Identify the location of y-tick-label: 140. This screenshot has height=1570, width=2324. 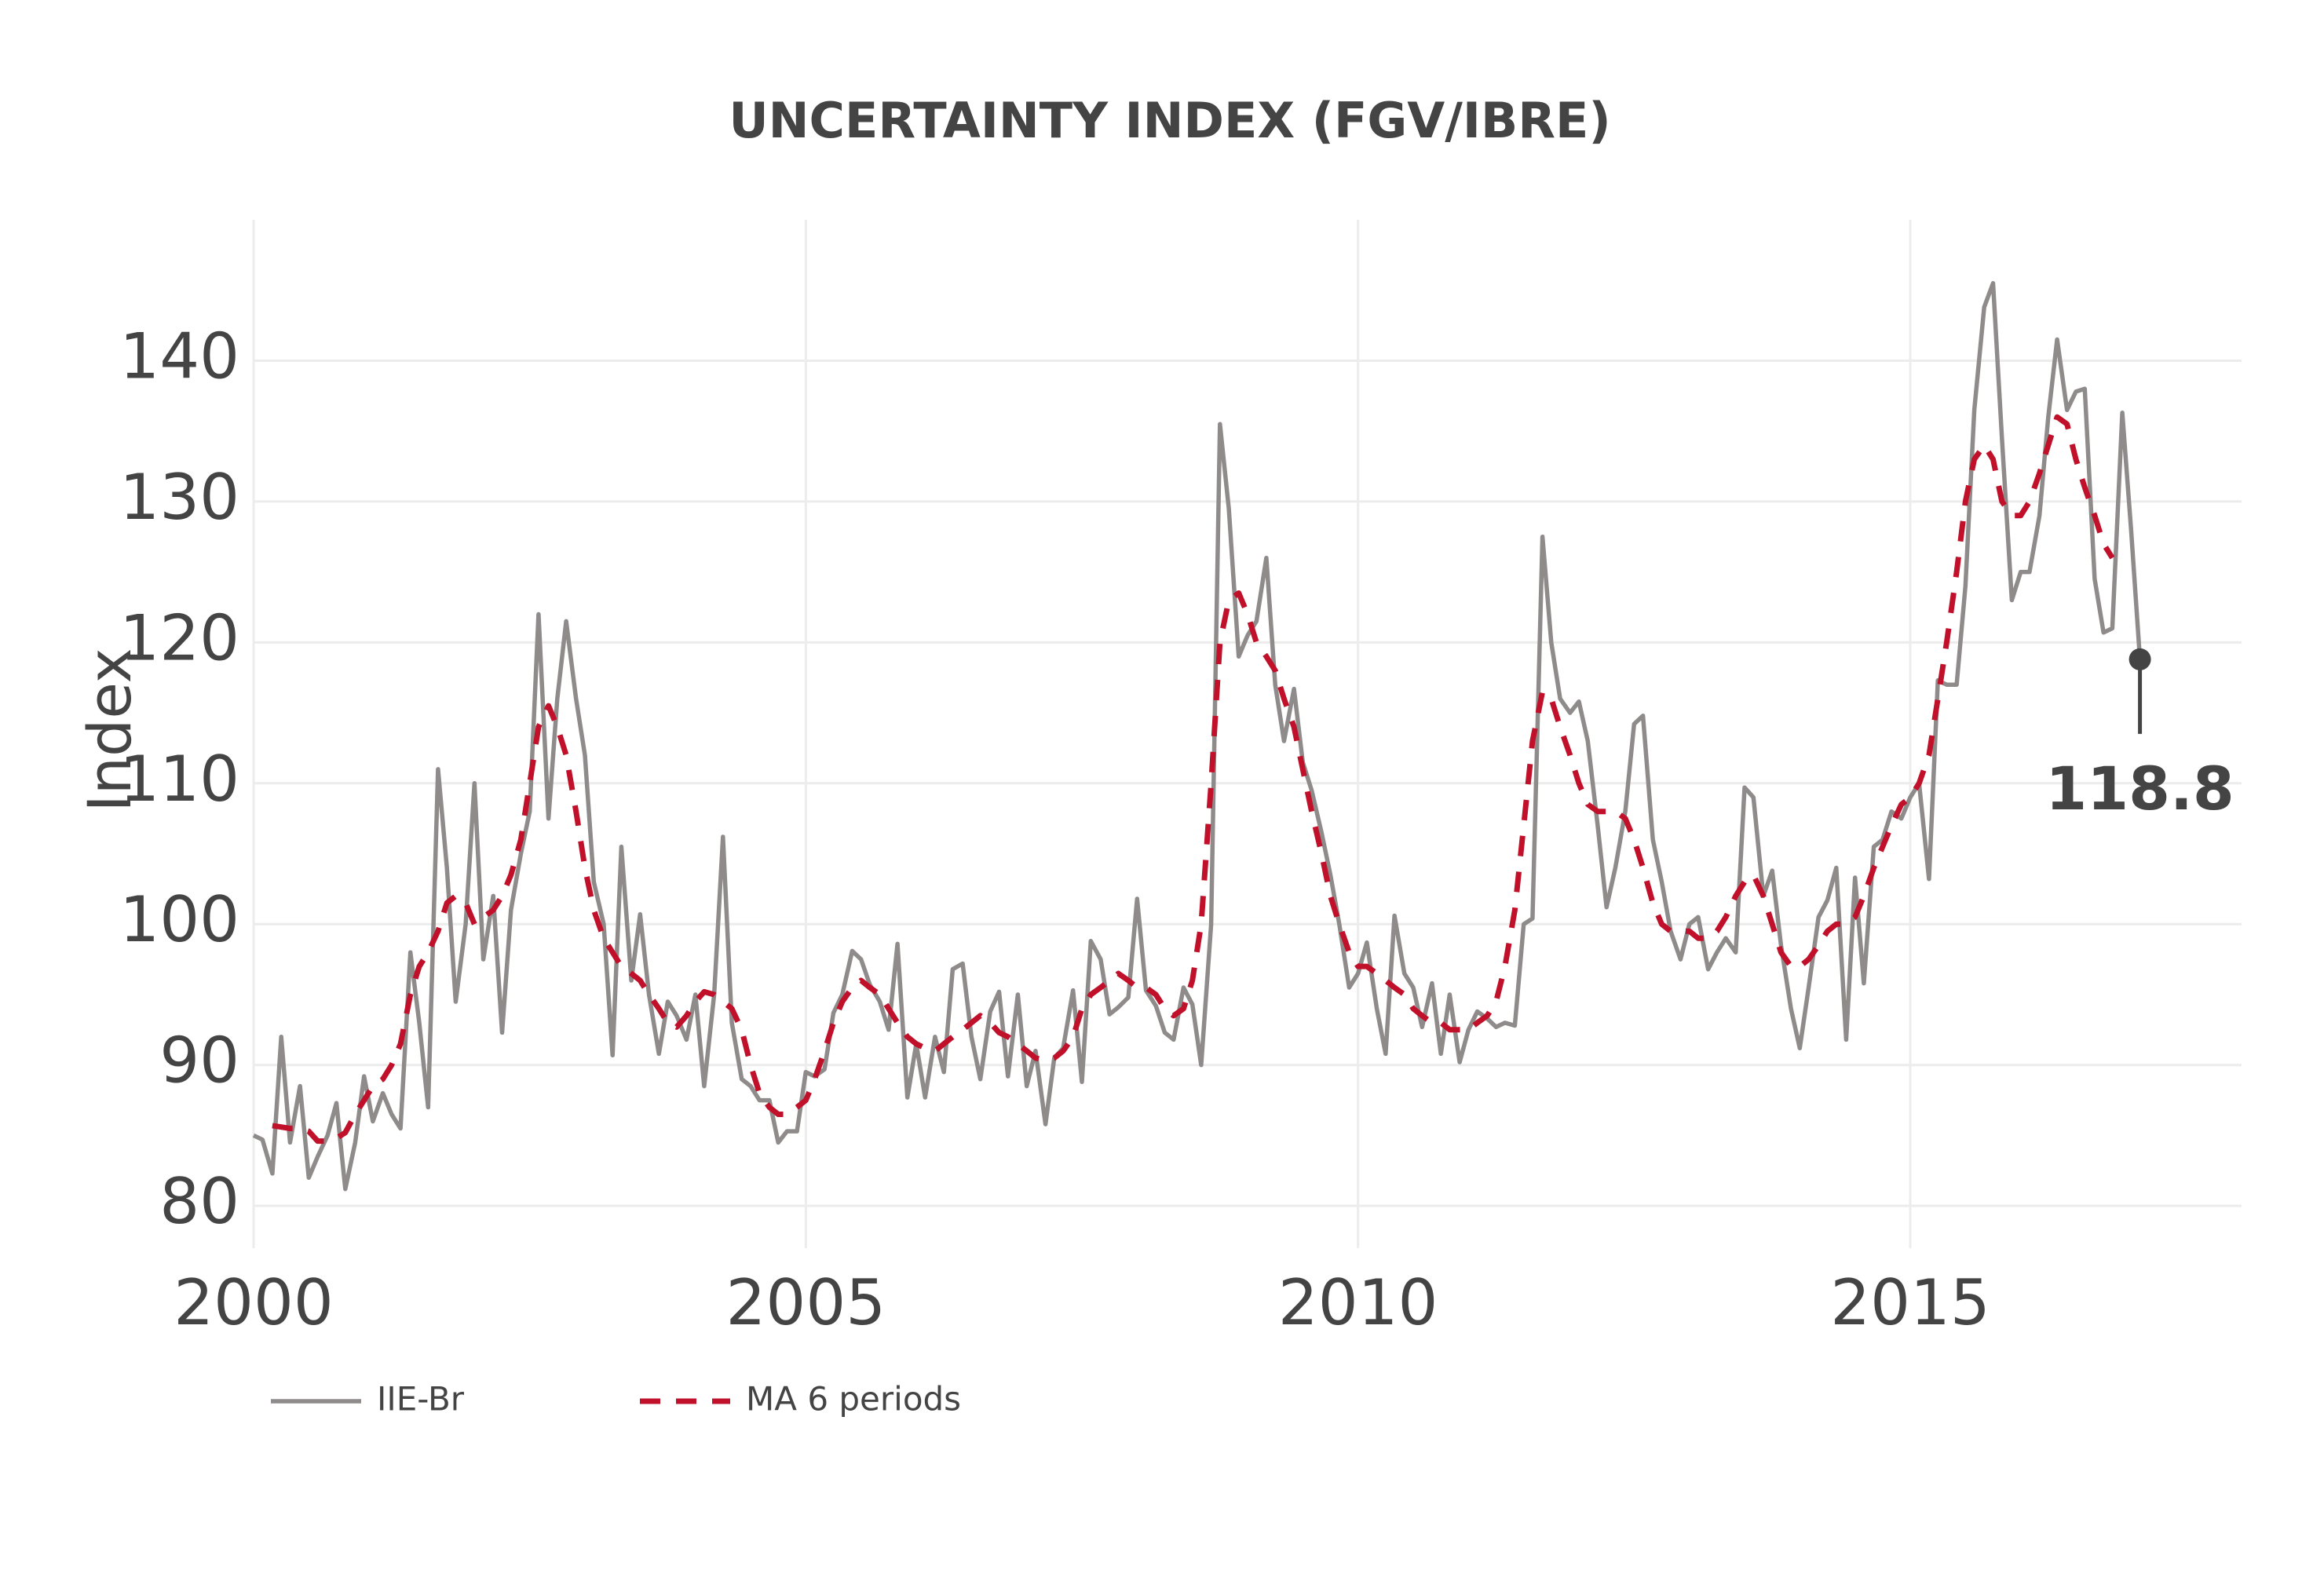
(179, 355).